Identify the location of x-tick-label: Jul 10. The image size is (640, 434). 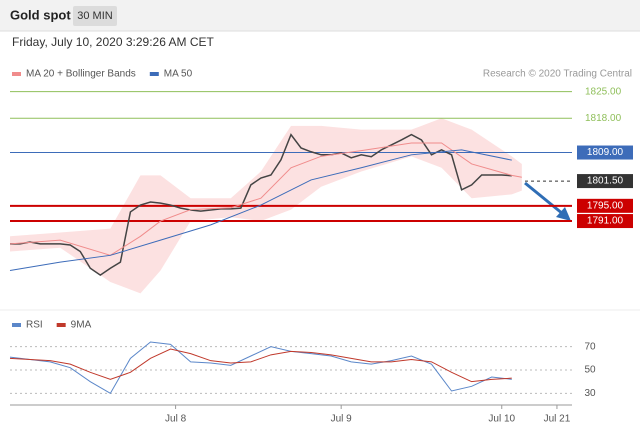
(501, 419).